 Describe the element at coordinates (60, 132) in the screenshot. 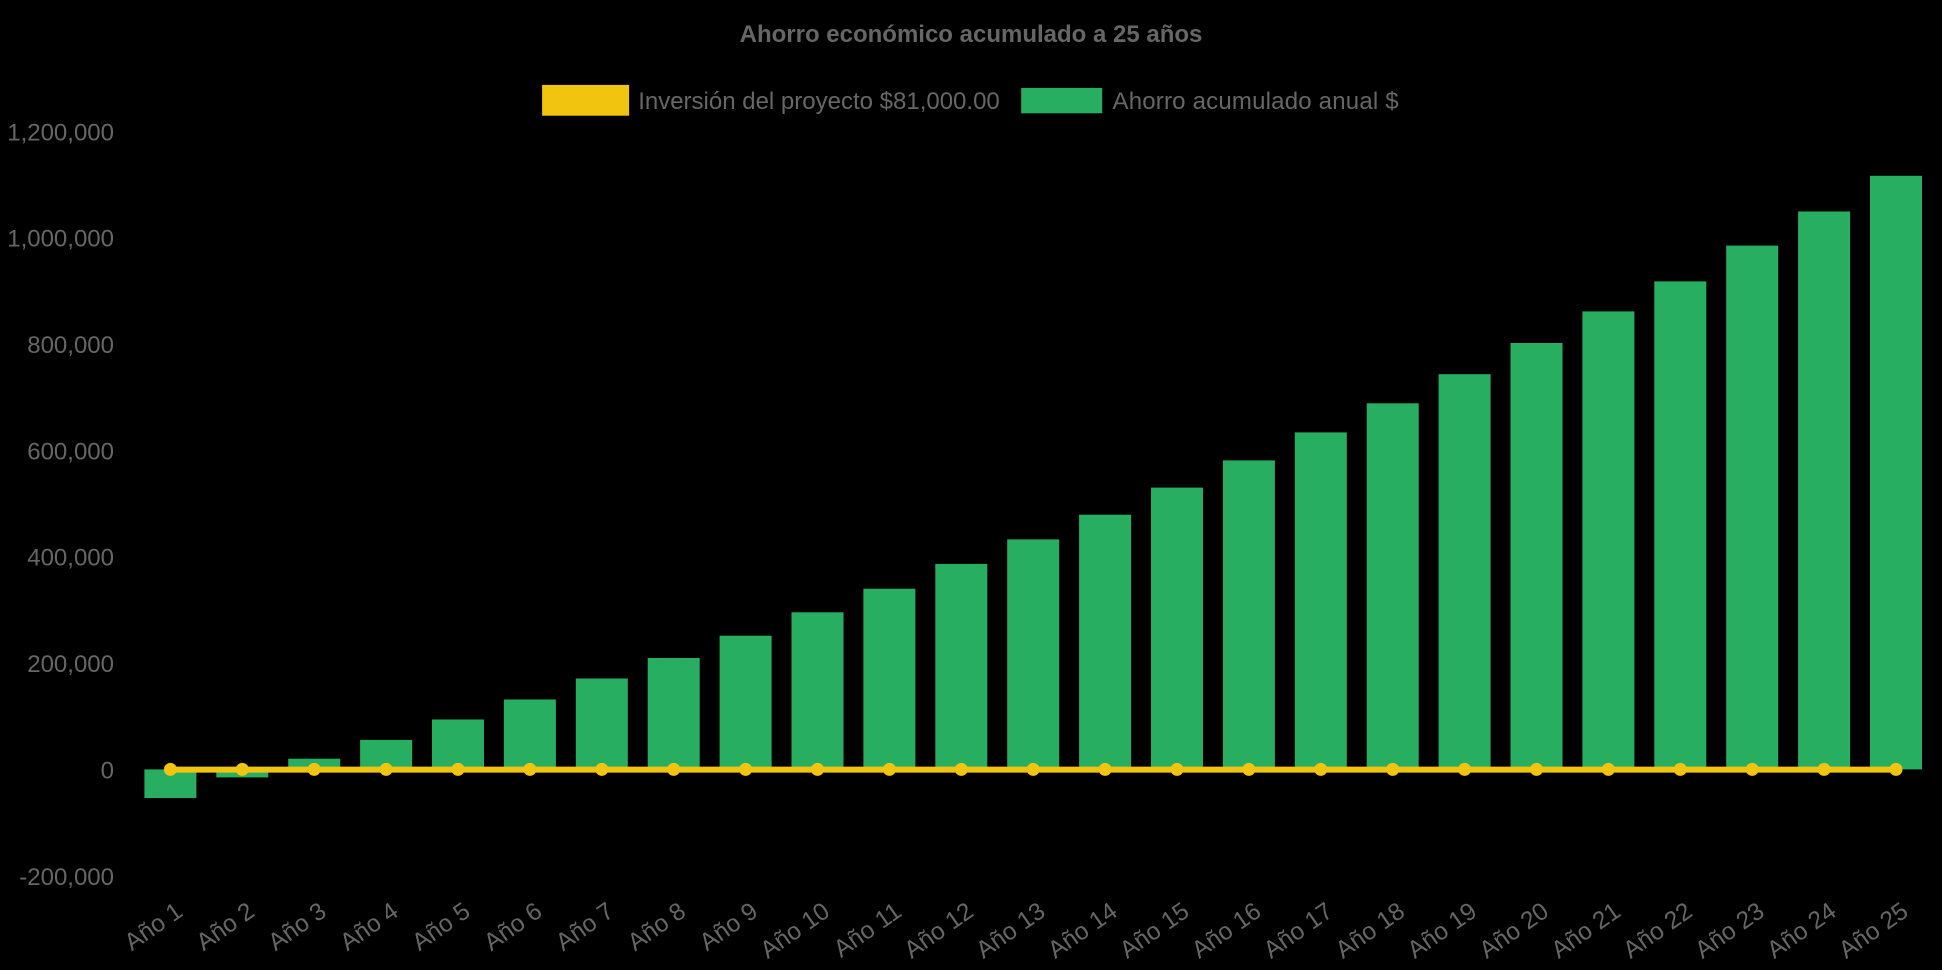

I see `svg-text: 1,200,000` at that location.